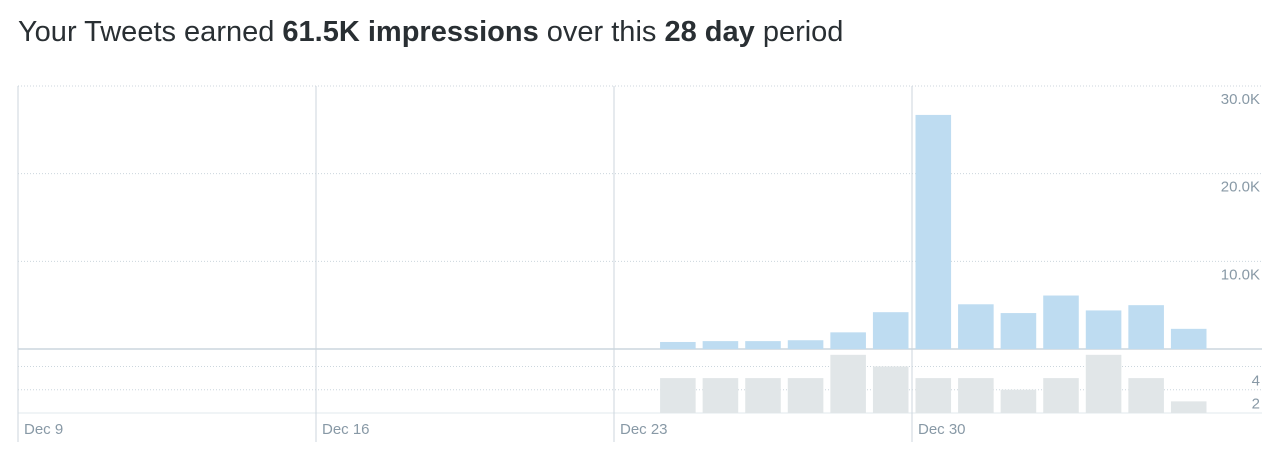 The height and width of the screenshot is (459, 1280). I want to click on headline-impressions: 61.5K impressions, so click(410, 32).